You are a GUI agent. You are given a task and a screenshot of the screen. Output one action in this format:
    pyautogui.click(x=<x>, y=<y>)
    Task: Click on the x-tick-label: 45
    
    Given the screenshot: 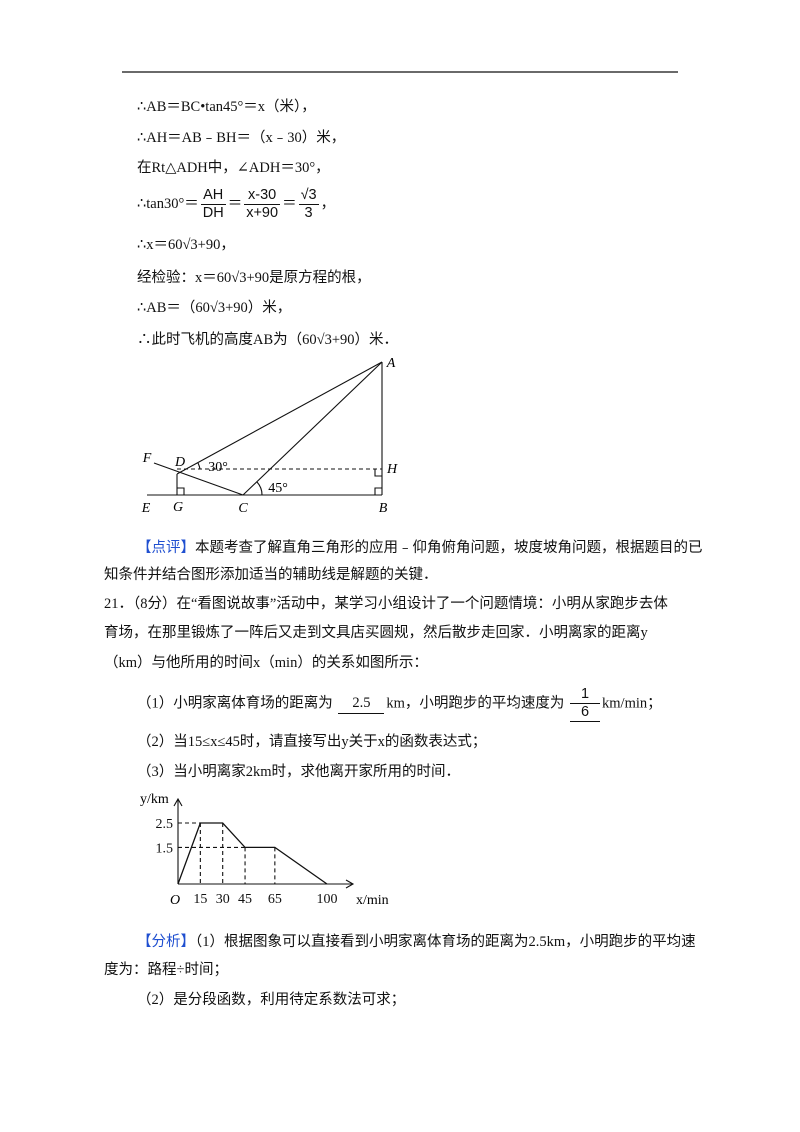 What is the action you would take?
    pyautogui.click(x=245, y=899)
    